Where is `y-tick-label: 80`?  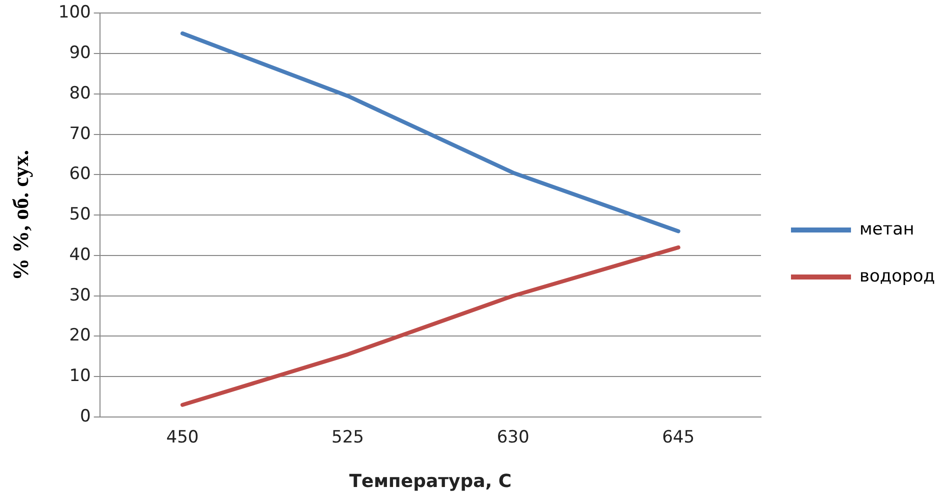 y-tick-label: 80 is located at coordinates (80, 93).